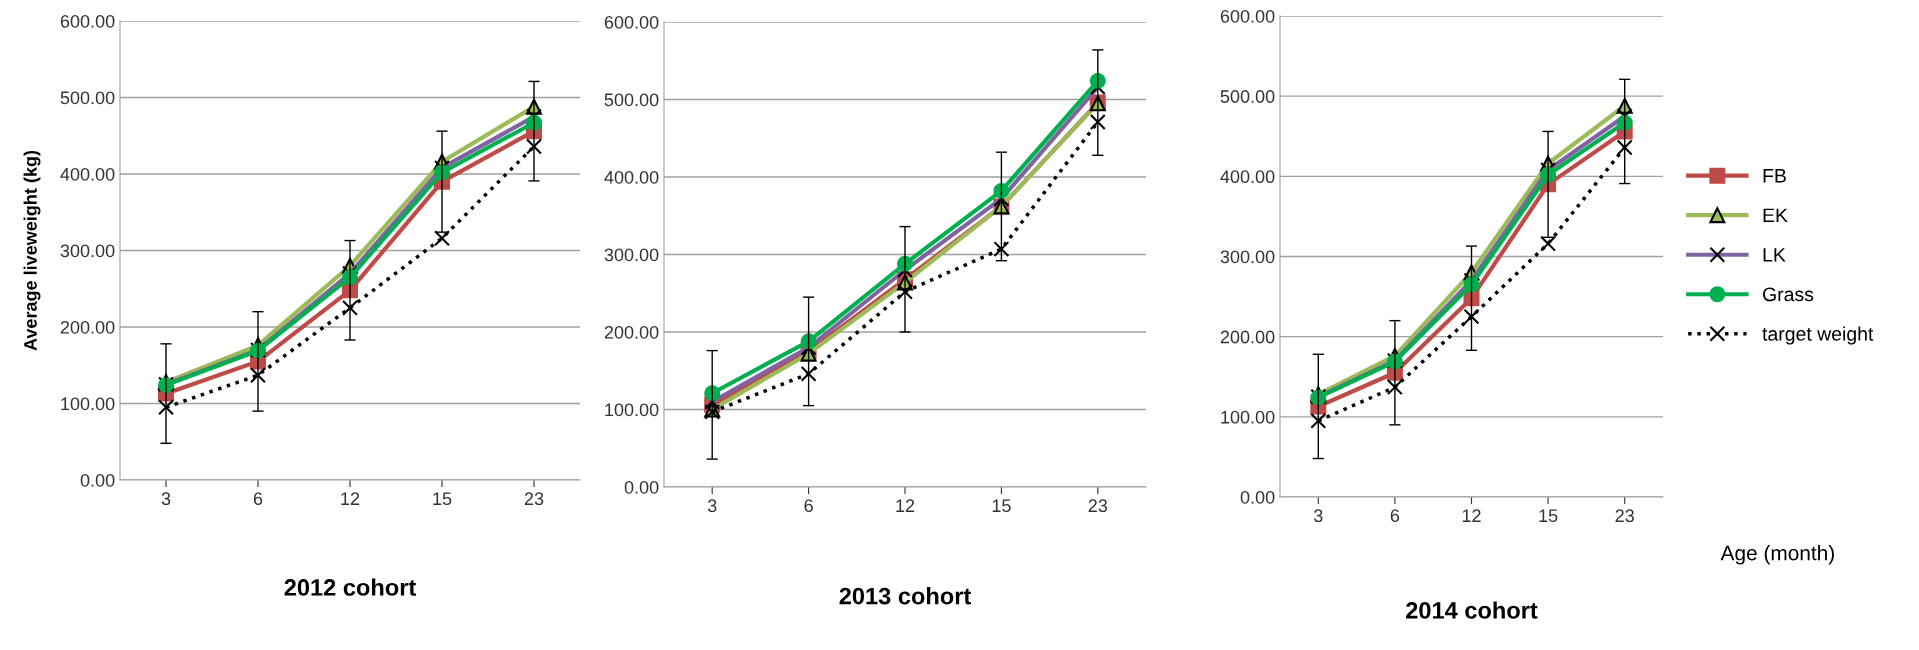  Describe the element at coordinates (1775, 215) in the screenshot. I see `legend-label: EK` at that location.